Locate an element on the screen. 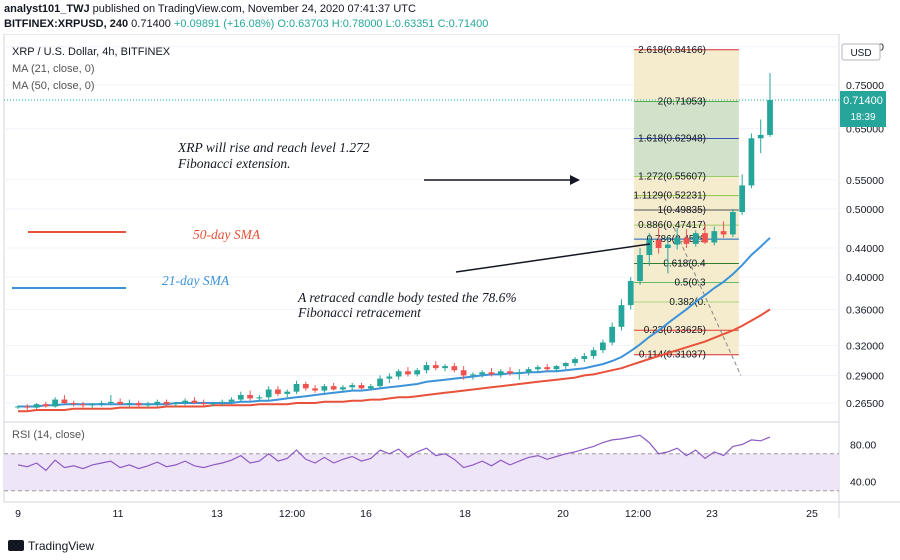  annotation-retrace-line1: A retraced candle body tested the 78.6% is located at coordinates (407, 297).